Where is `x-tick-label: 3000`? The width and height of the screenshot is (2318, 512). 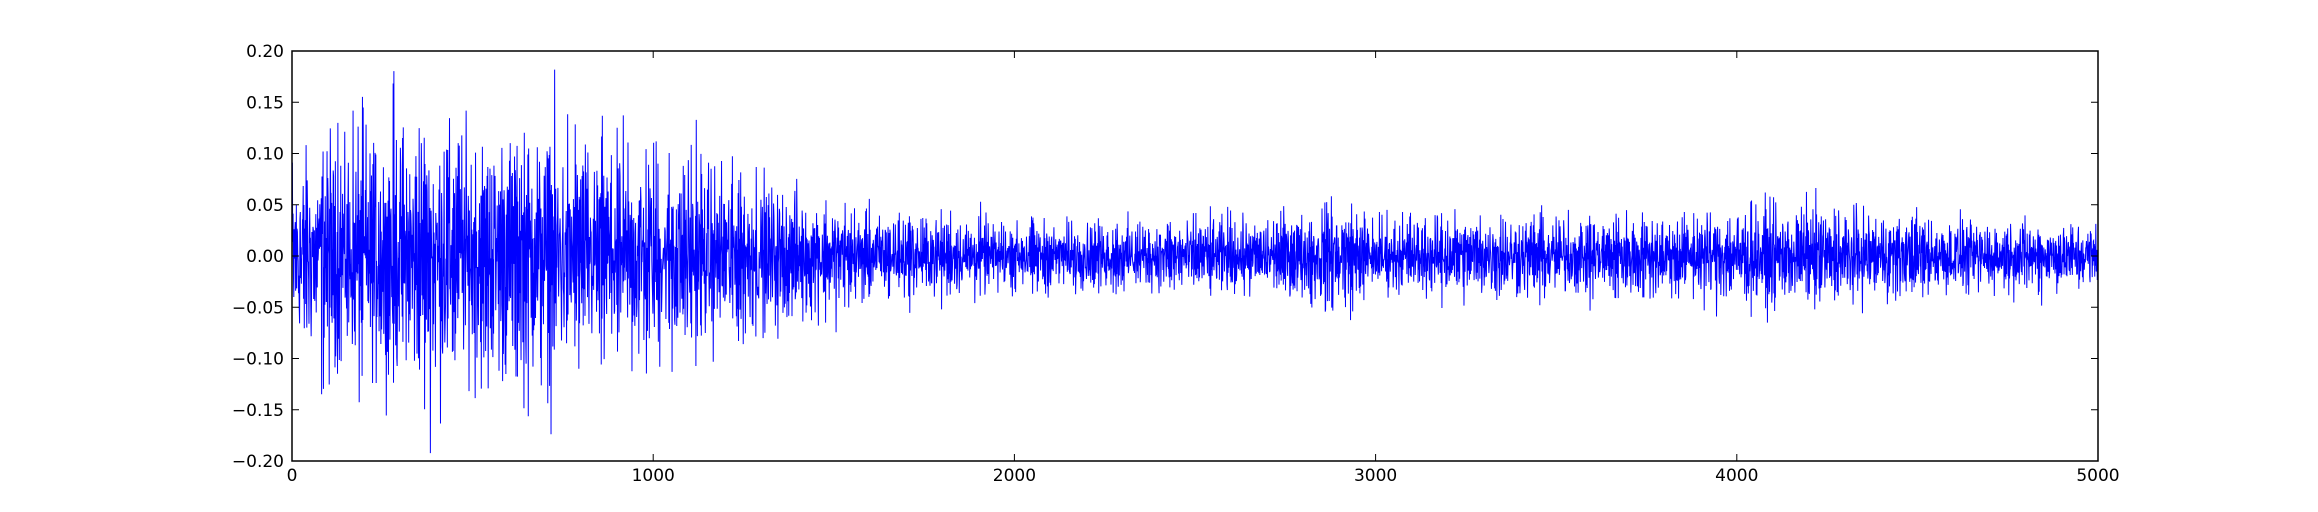 x-tick-label: 3000 is located at coordinates (1375, 476).